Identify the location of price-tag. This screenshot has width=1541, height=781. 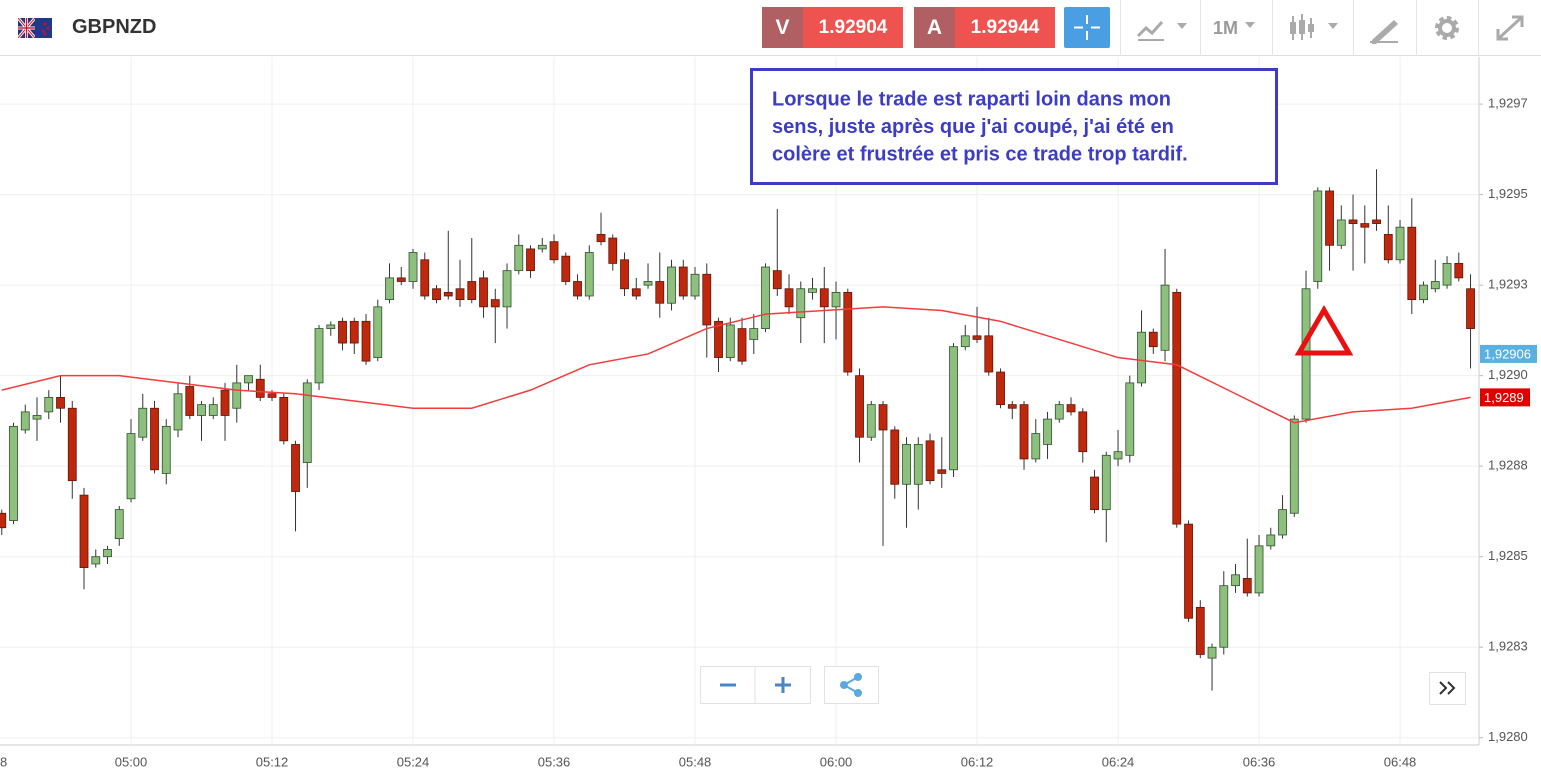
(1508, 353).